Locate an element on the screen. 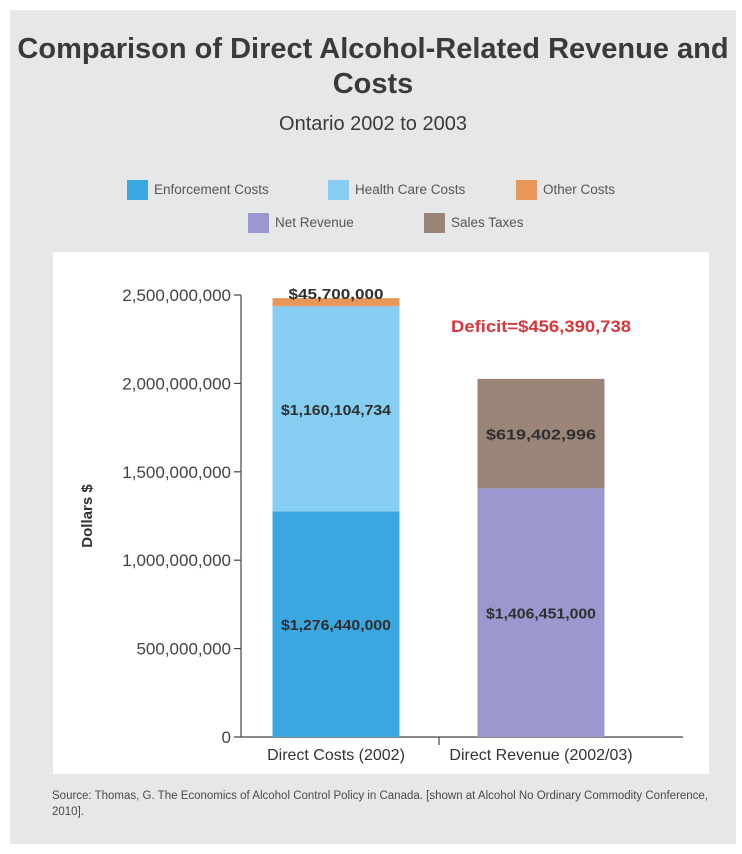 Image resolution: width=742 pixels, height=854 pixels. chart-subtitle: Ontario 2002 to 2003 is located at coordinates (373, 124).